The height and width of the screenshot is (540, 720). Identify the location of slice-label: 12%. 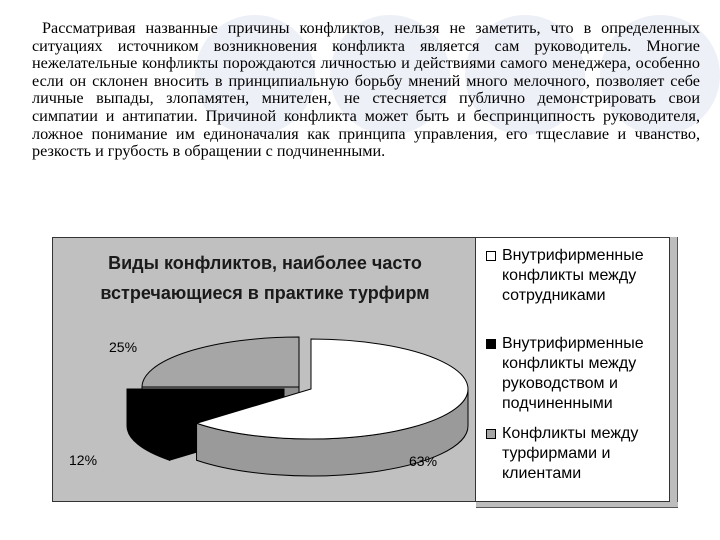
(83, 460).